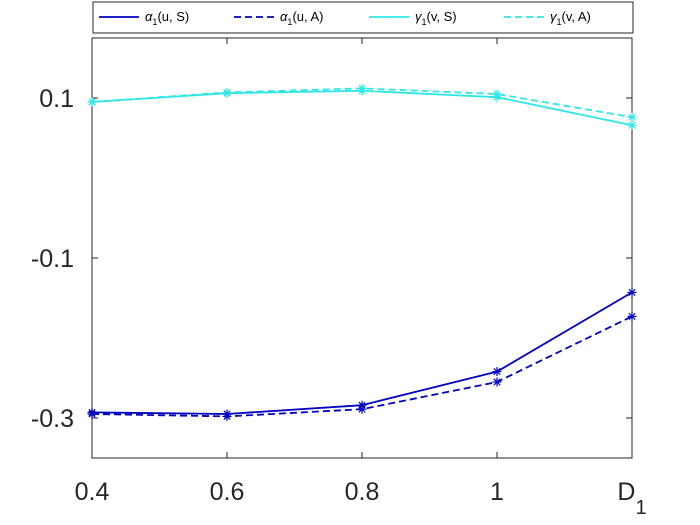  What do you see at coordinates (302, 18) in the screenshot?
I see `legend-label: α1(u, A)` at bounding box center [302, 18].